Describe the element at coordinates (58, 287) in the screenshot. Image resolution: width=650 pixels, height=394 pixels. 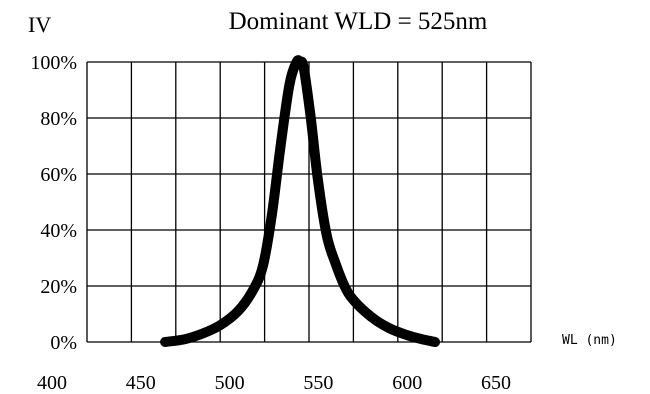
I see `y-tick-label: 20%` at that location.